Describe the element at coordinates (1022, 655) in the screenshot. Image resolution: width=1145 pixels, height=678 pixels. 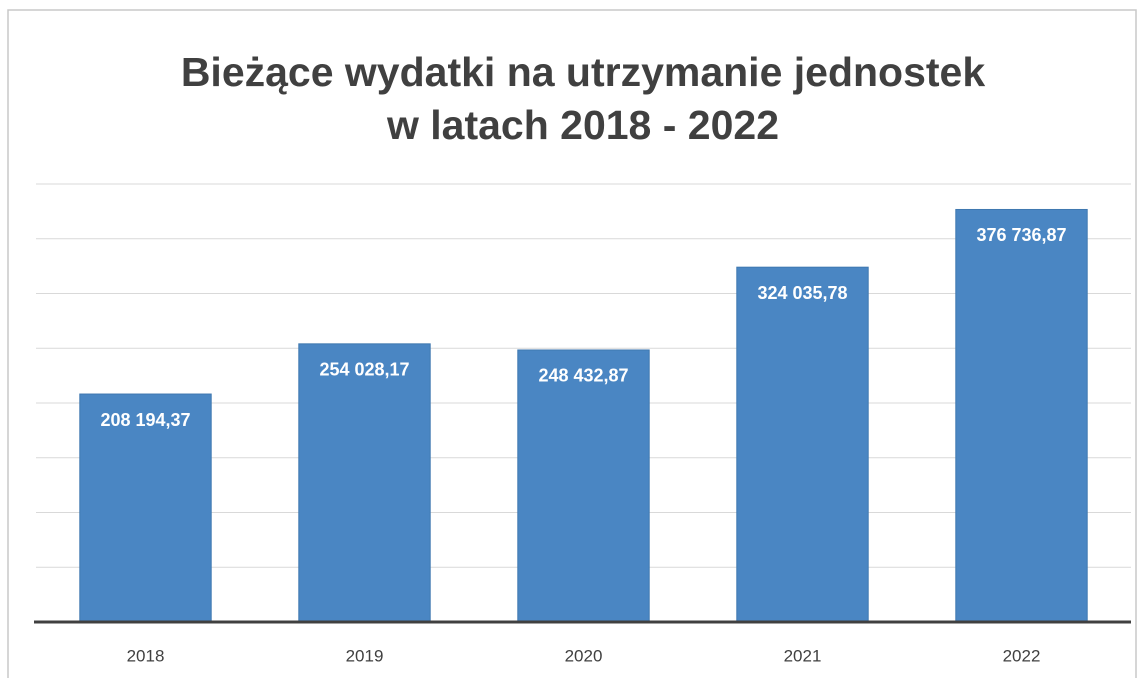
I see `x-tick-label: 2022` at that location.